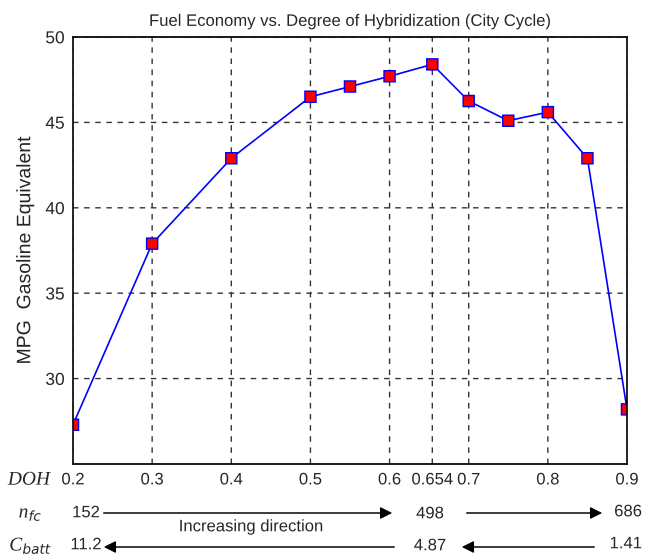  I want to click on x-tick-label: 0.6, so click(389, 478).